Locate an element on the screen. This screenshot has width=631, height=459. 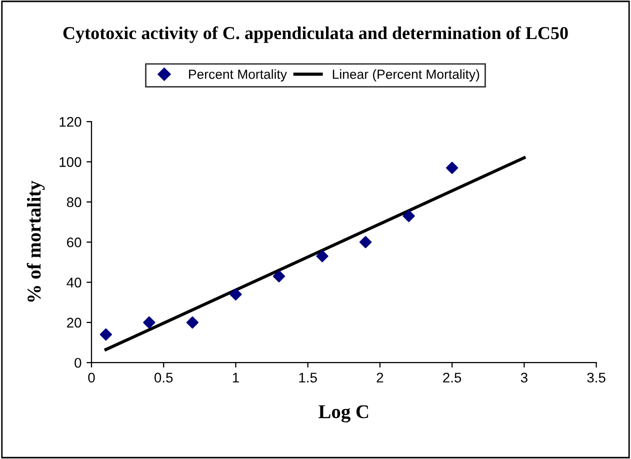
y-tick-label: 60 is located at coordinates (74, 242).